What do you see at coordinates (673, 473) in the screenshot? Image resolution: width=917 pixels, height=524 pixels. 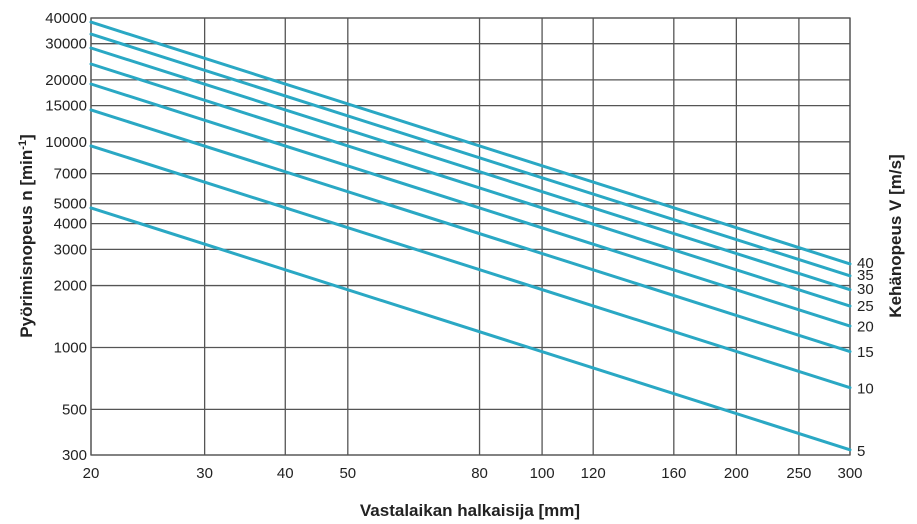 I see `x-tick-160: 160` at bounding box center [673, 473].